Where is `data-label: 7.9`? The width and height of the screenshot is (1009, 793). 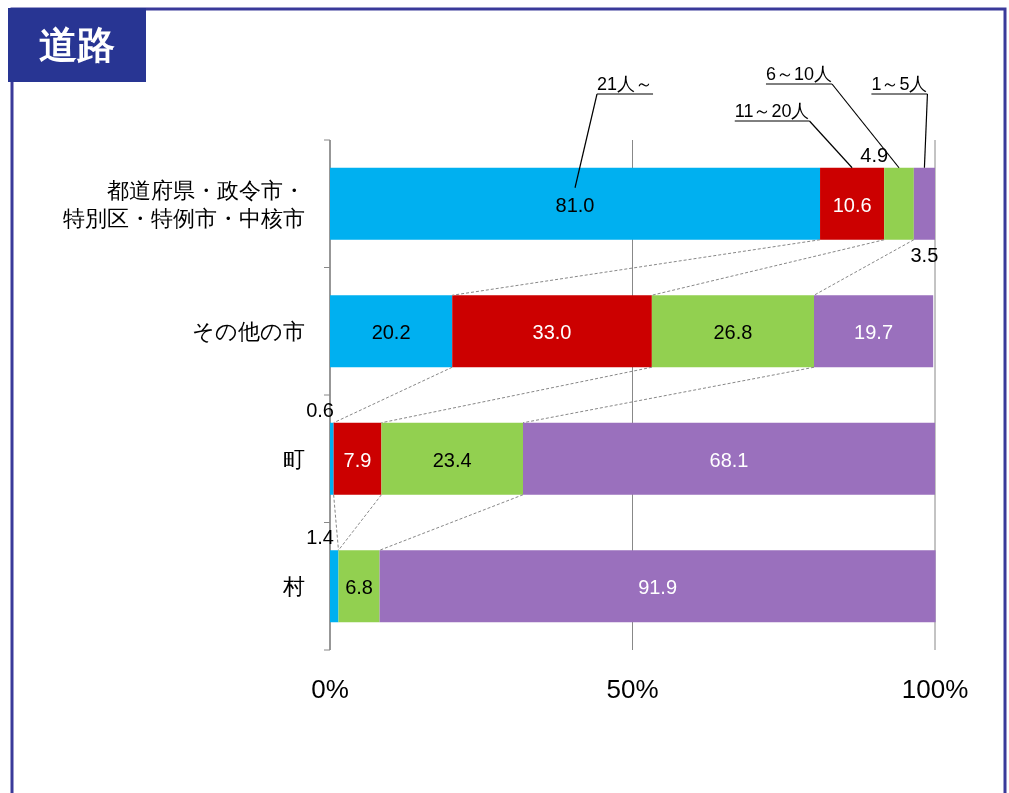 data-label: 7.9 is located at coordinates (357, 459).